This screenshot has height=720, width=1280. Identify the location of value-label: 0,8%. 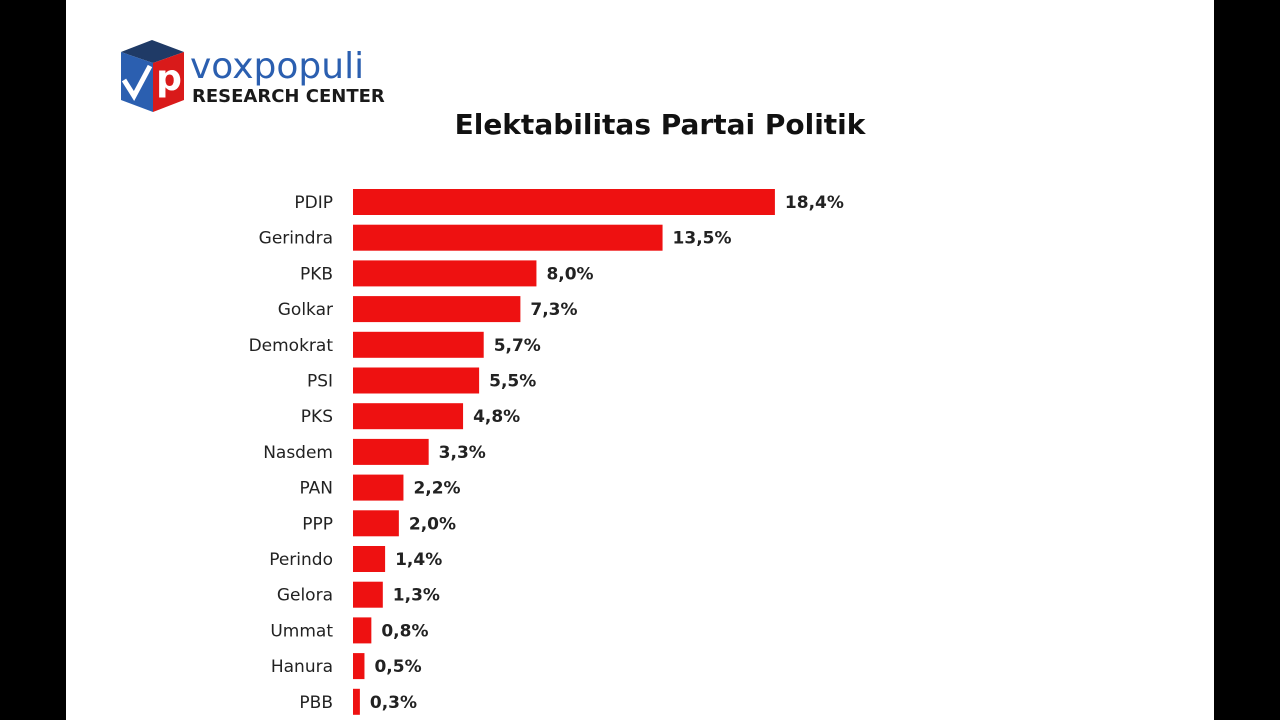
(404, 631).